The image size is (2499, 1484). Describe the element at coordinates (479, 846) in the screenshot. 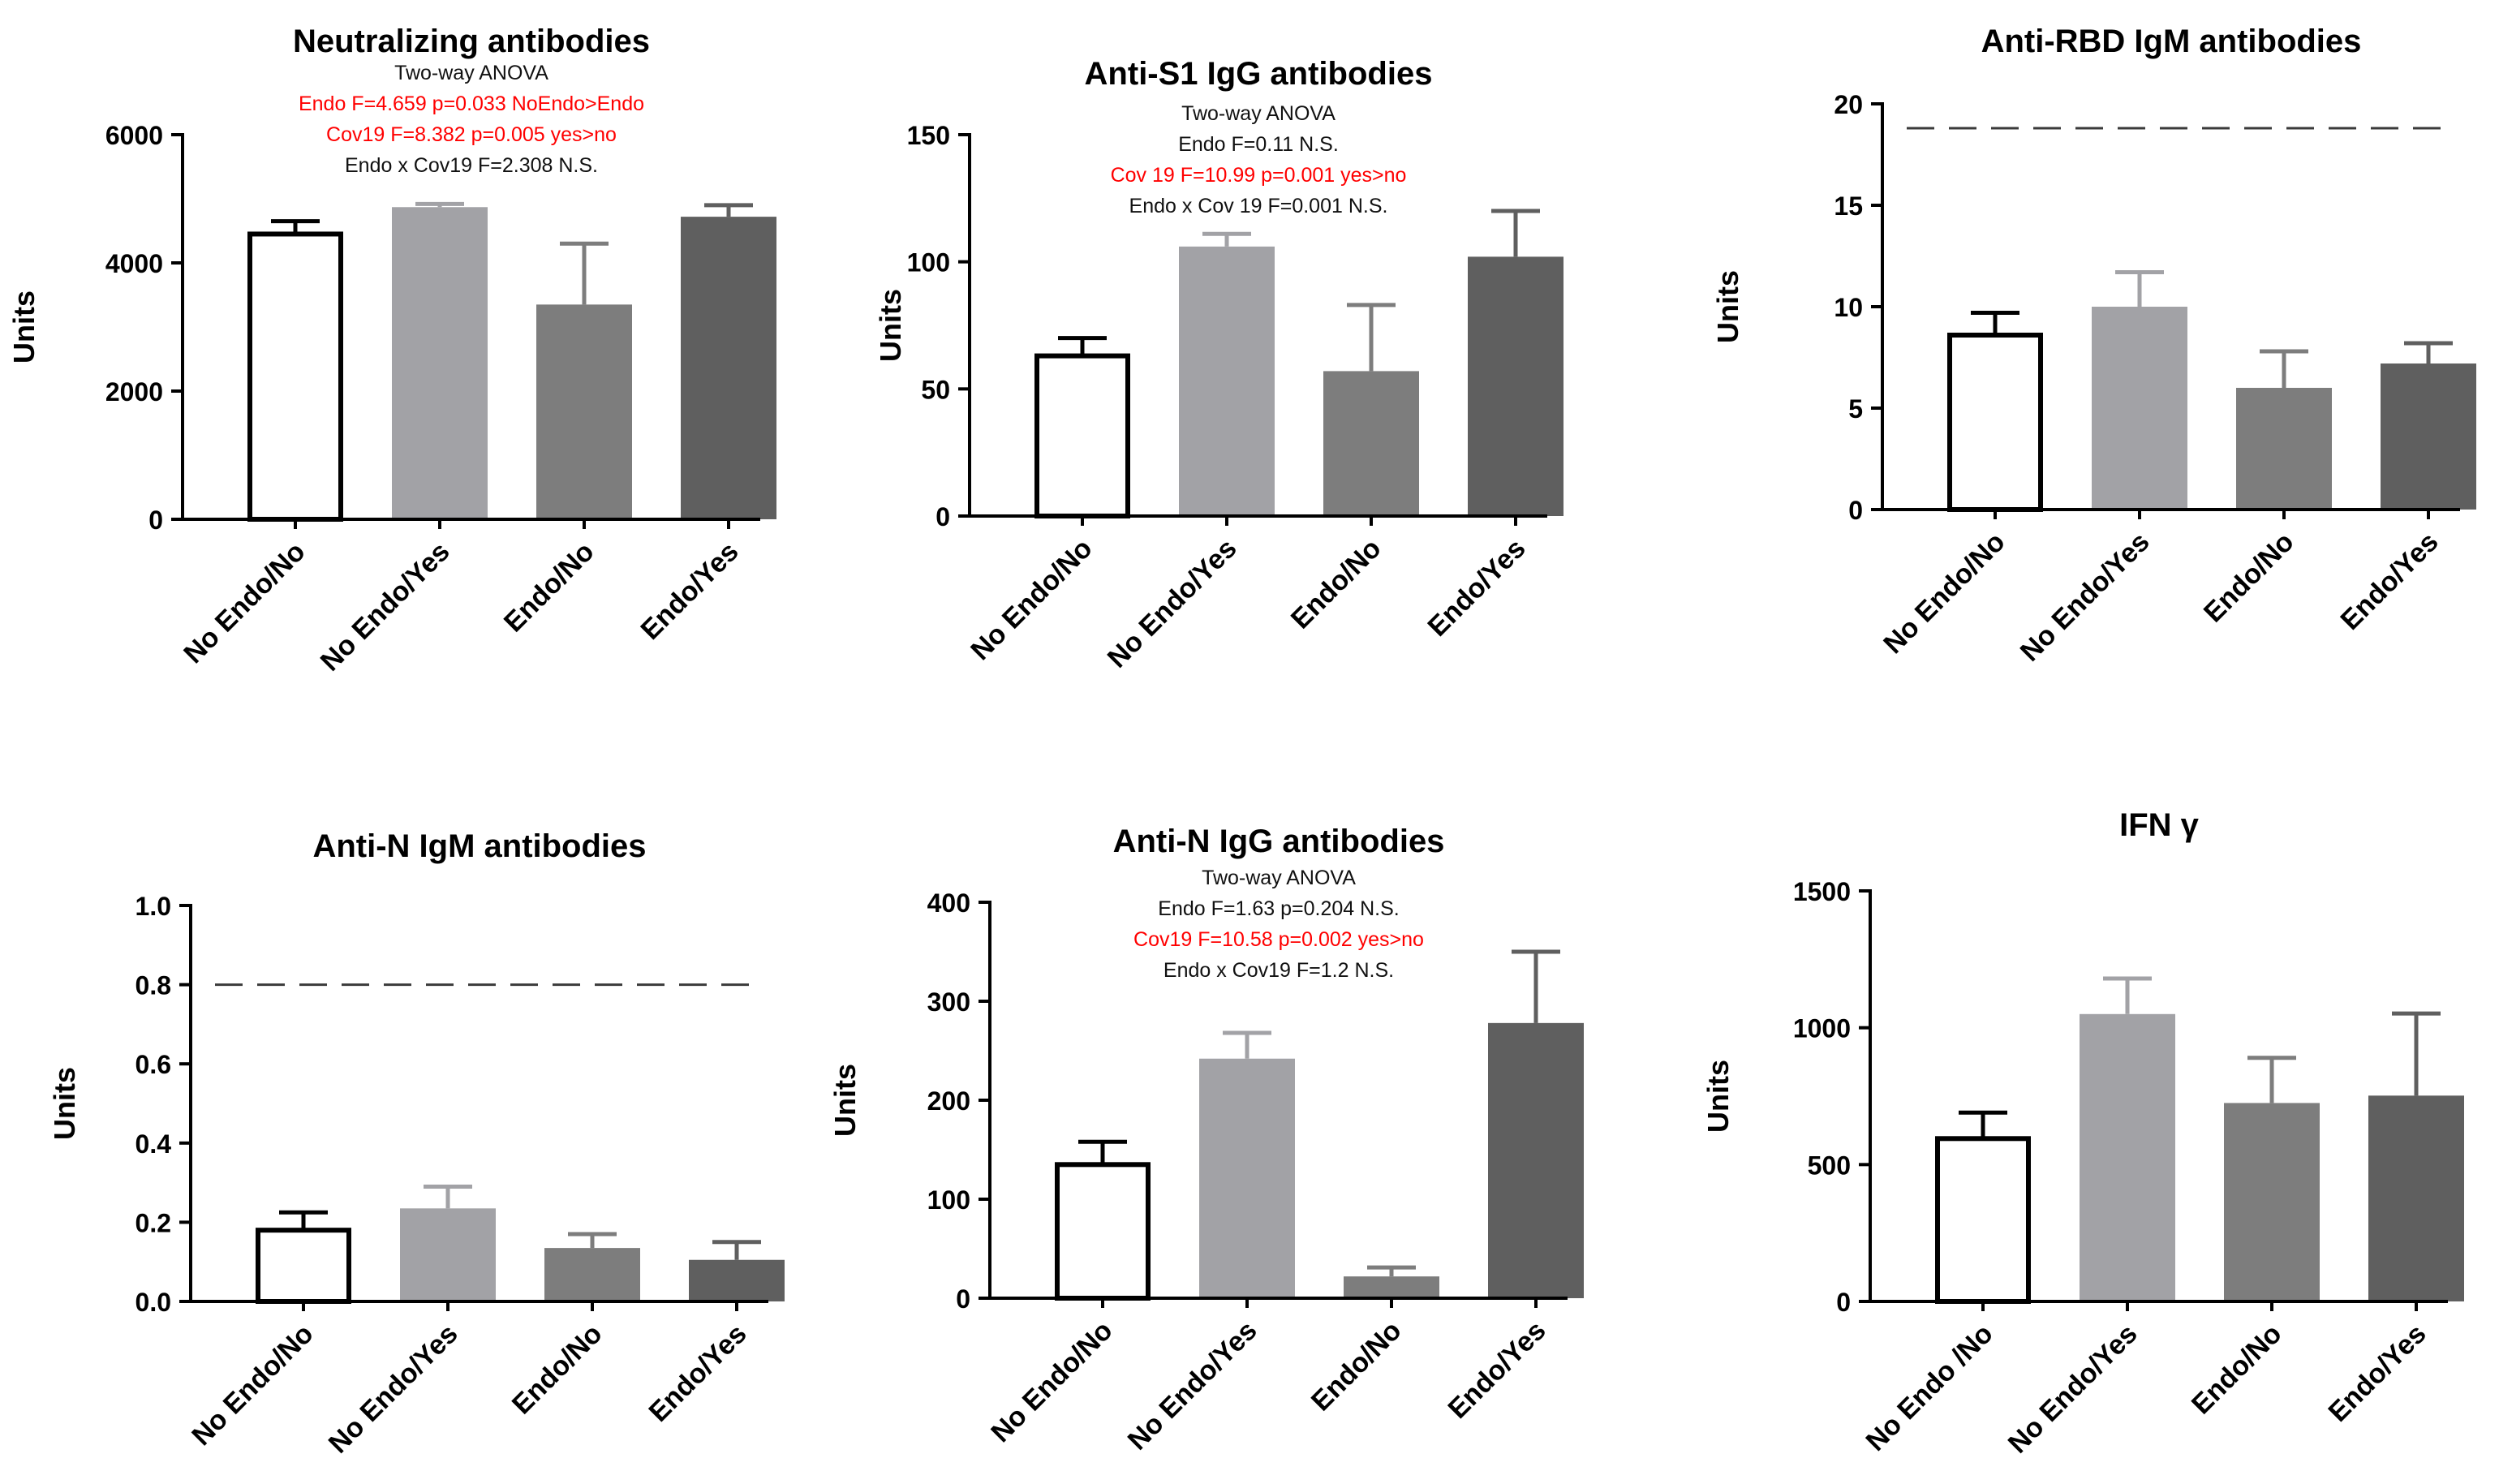

I see `chart-title: Anti-N IgM antibodies` at that location.